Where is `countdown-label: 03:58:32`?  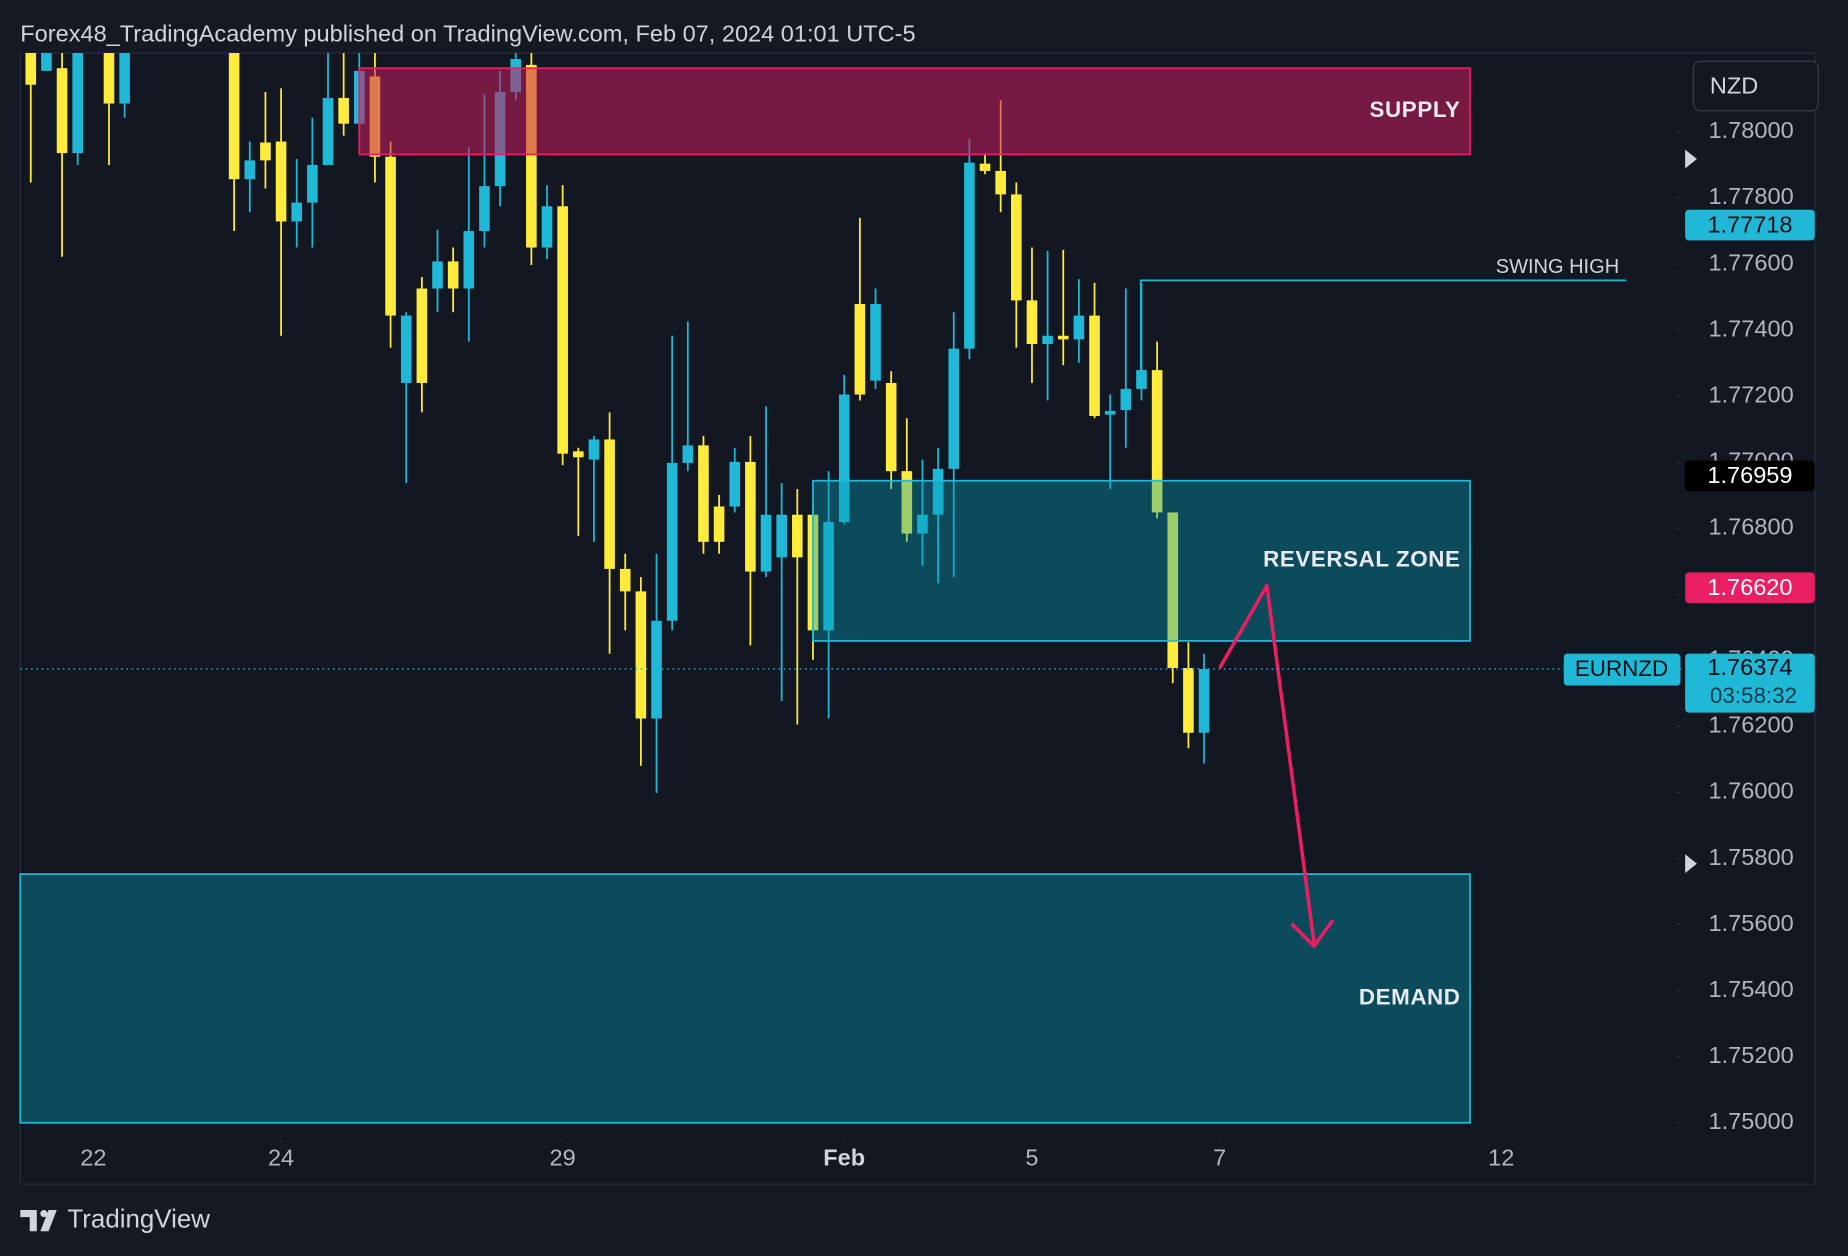 countdown-label: 03:58:32 is located at coordinates (1753, 695).